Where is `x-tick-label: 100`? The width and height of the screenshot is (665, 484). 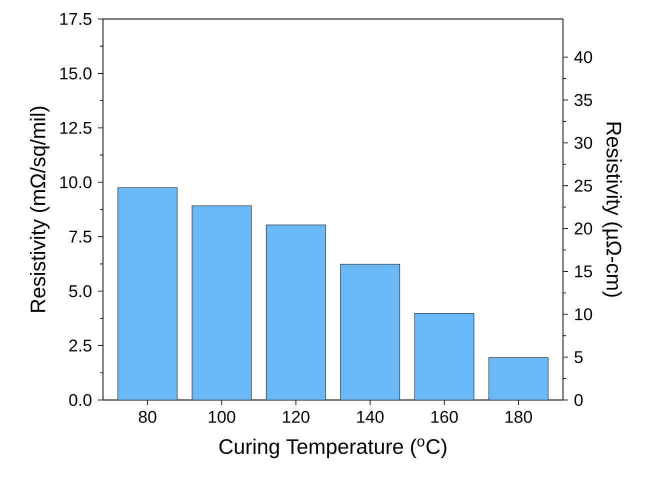
x-tick-label: 100 is located at coordinates (222, 416).